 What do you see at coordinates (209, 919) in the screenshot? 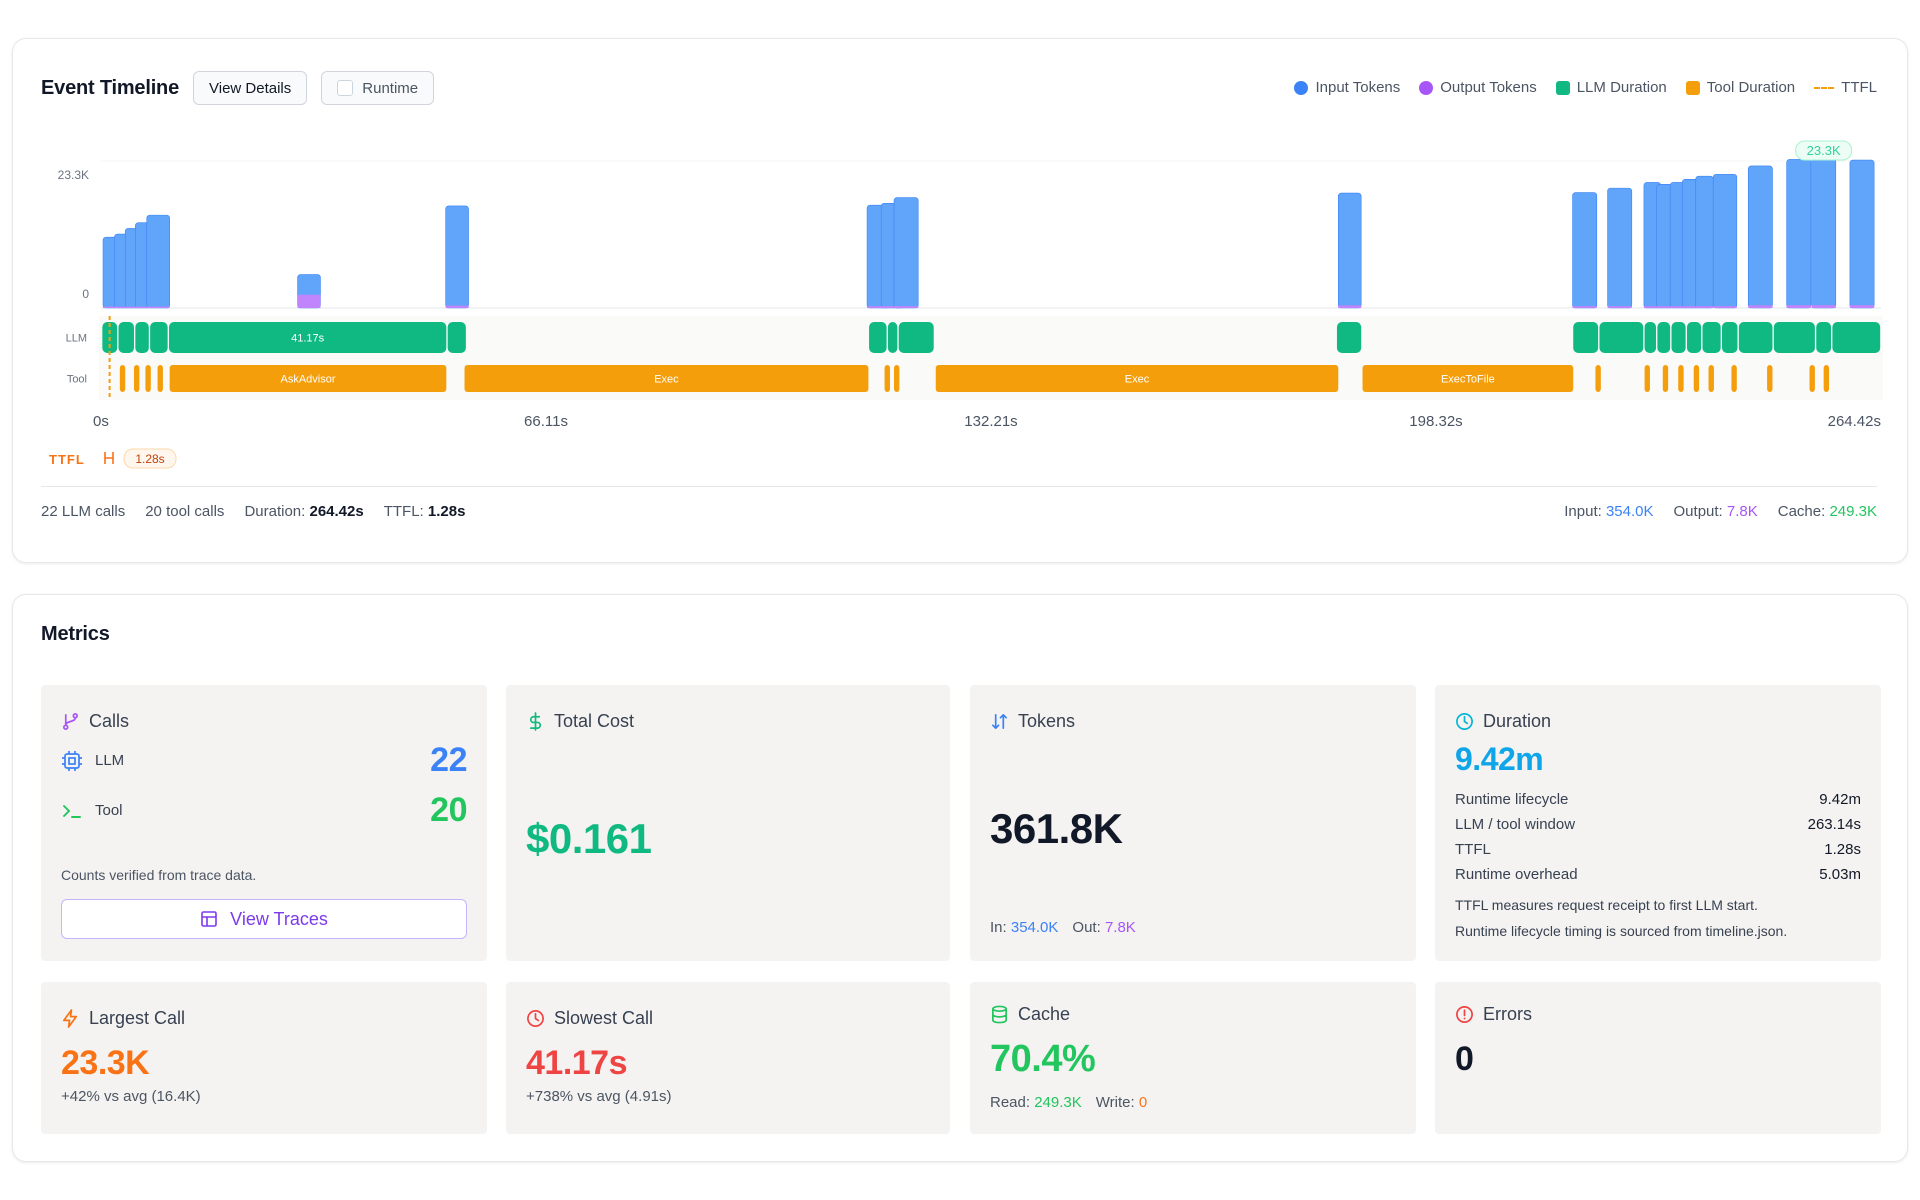
I see `table-icon` at bounding box center [209, 919].